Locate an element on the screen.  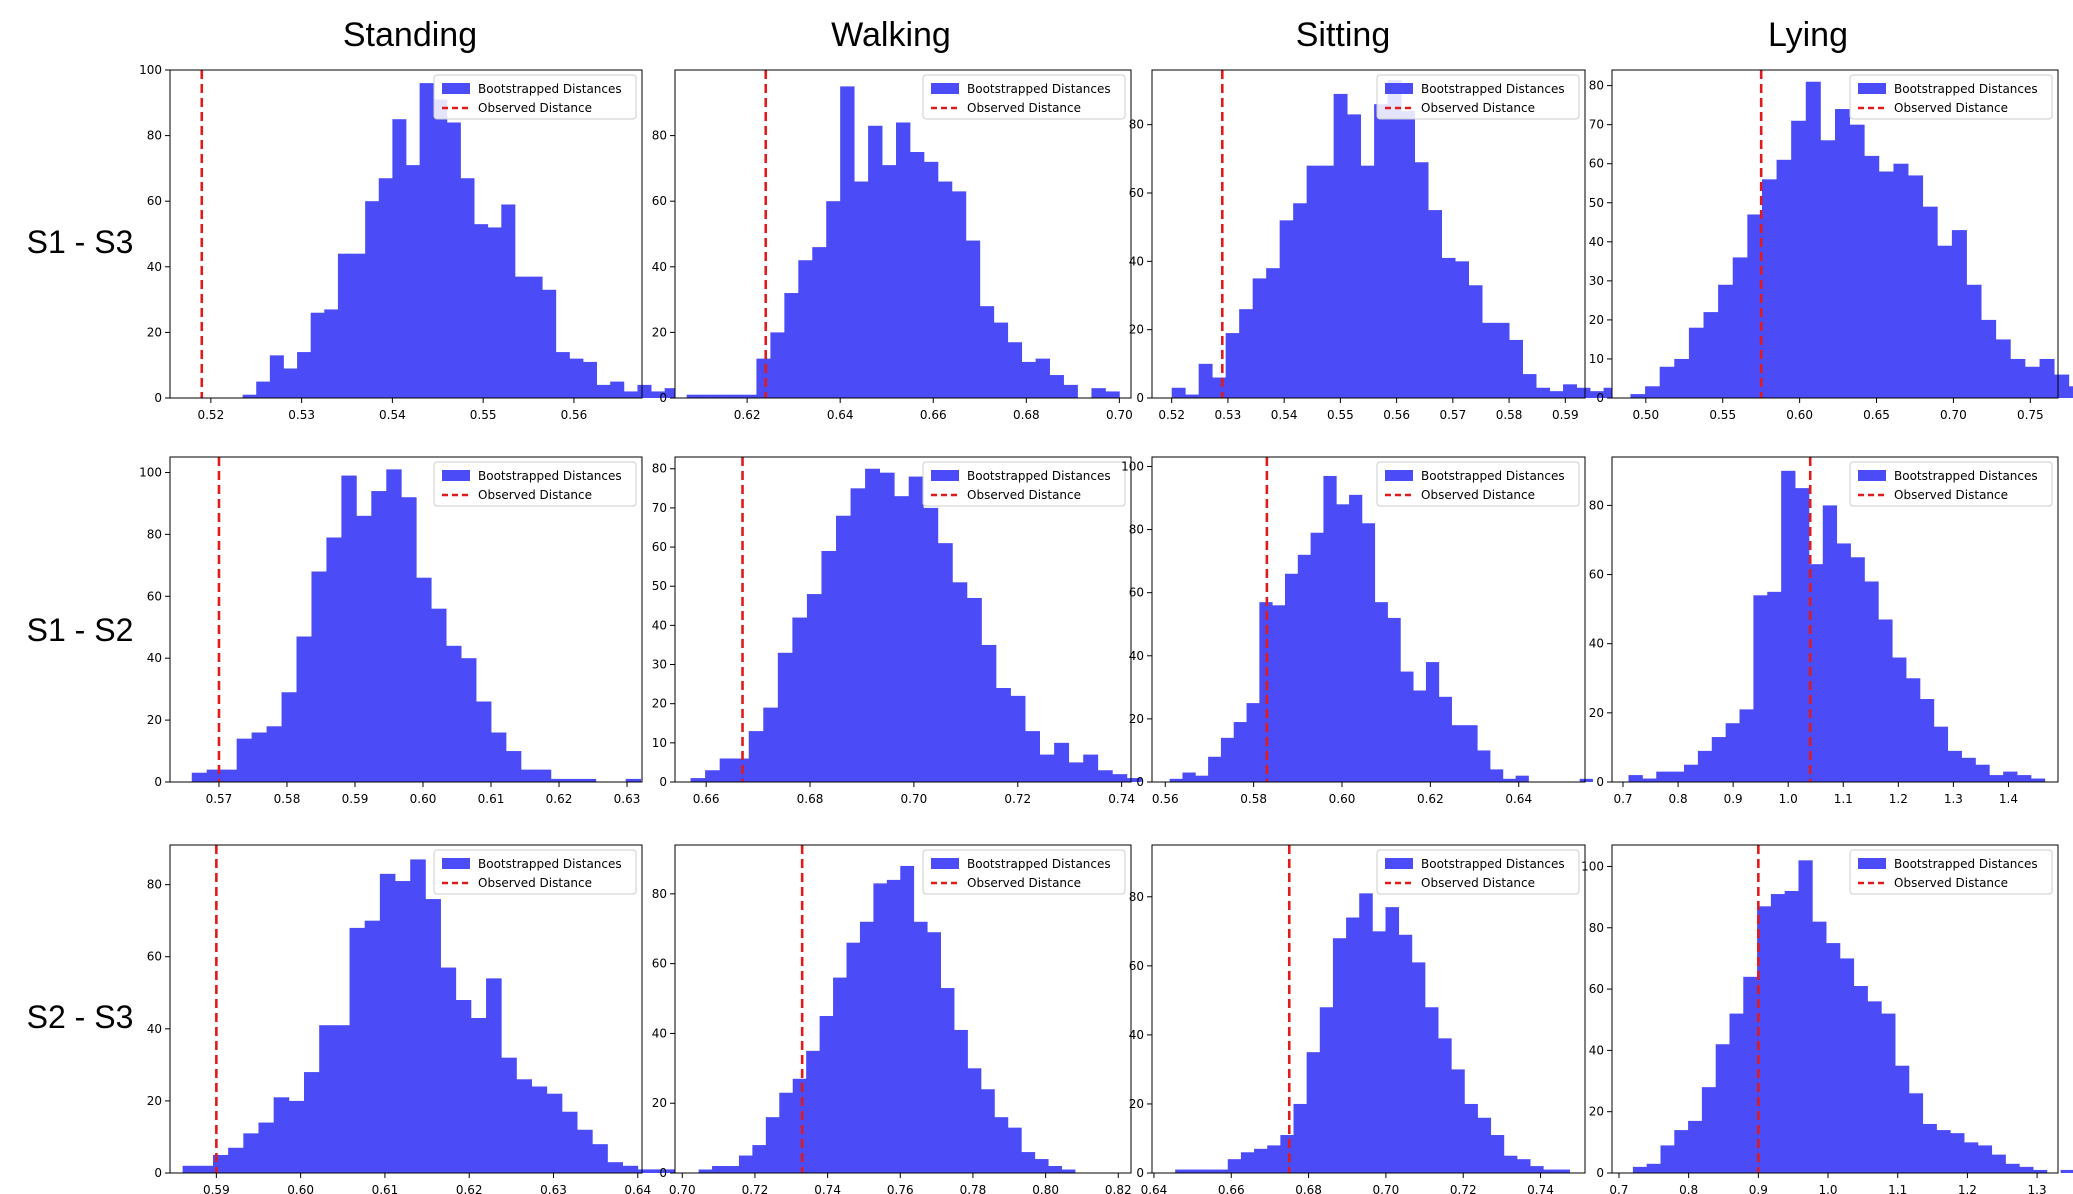
y-tick-label: 60 is located at coordinates (659, 547).